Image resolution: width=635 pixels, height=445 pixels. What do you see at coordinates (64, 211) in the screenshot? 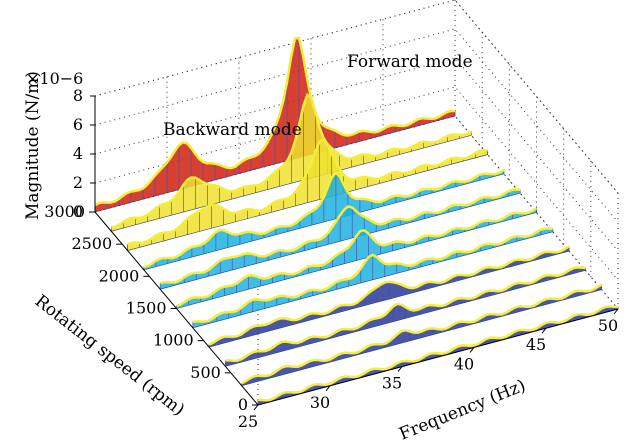
I see `y-tick-label: 3000` at bounding box center [64, 211].